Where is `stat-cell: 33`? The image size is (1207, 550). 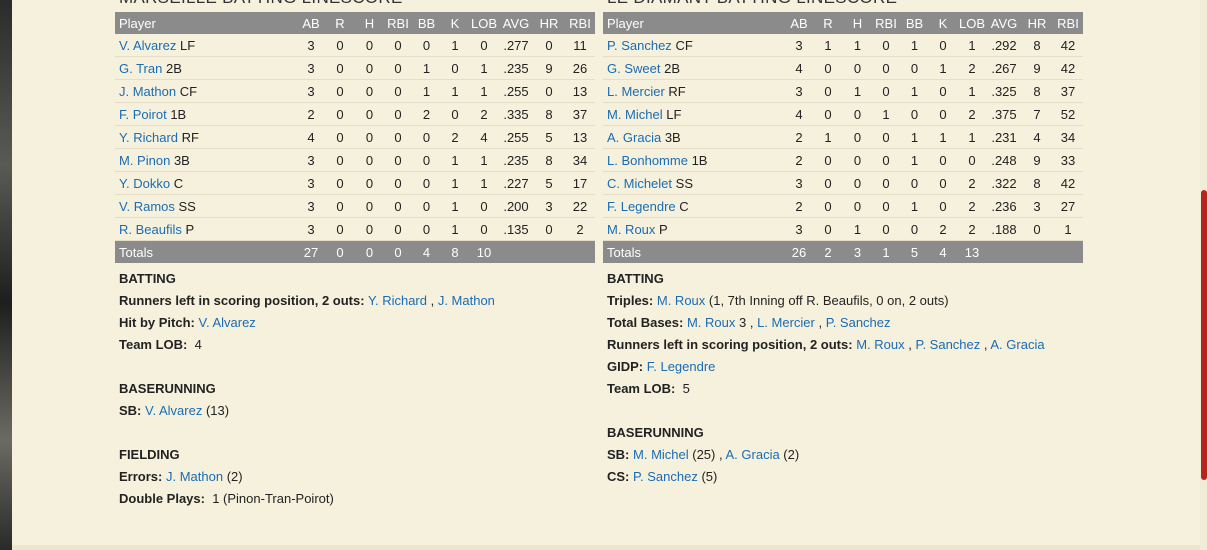
stat-cell: 33 is located at coordinates (1068, 160).